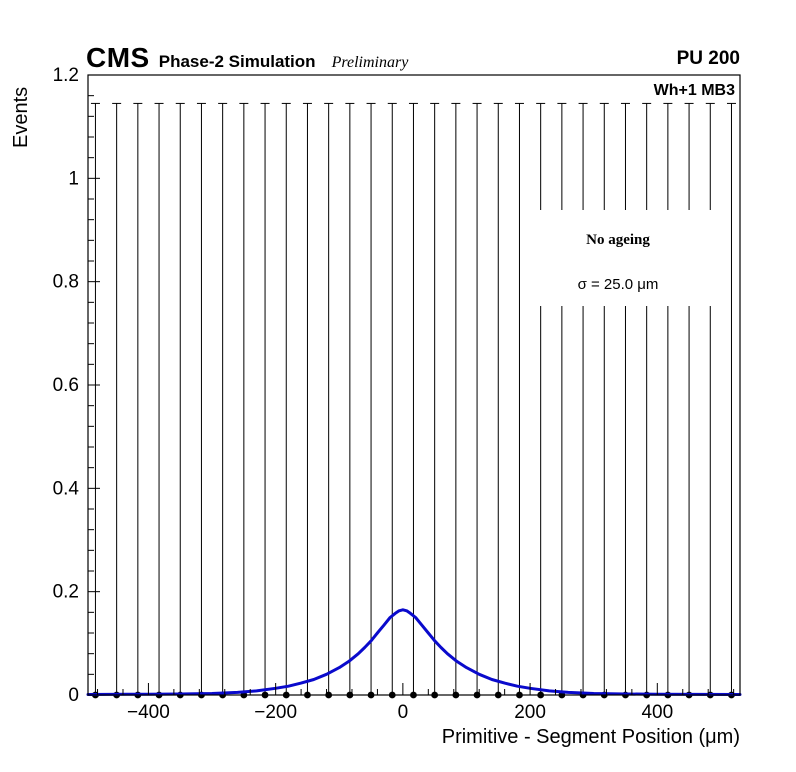 This screenshot has height=772, width=796. What do you see at coordinates (403, 712) in the screenshot?
I see `x-tick-label: 0` at bounding box center [403, 712].